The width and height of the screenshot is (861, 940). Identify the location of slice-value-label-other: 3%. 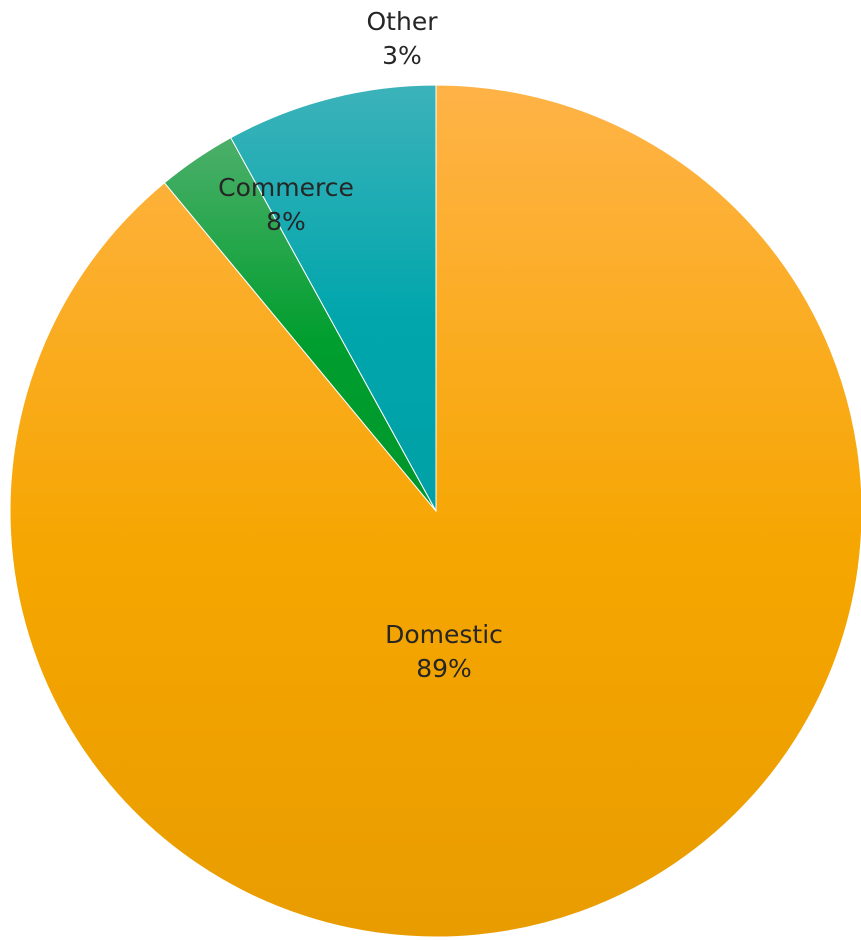
(402, 55).